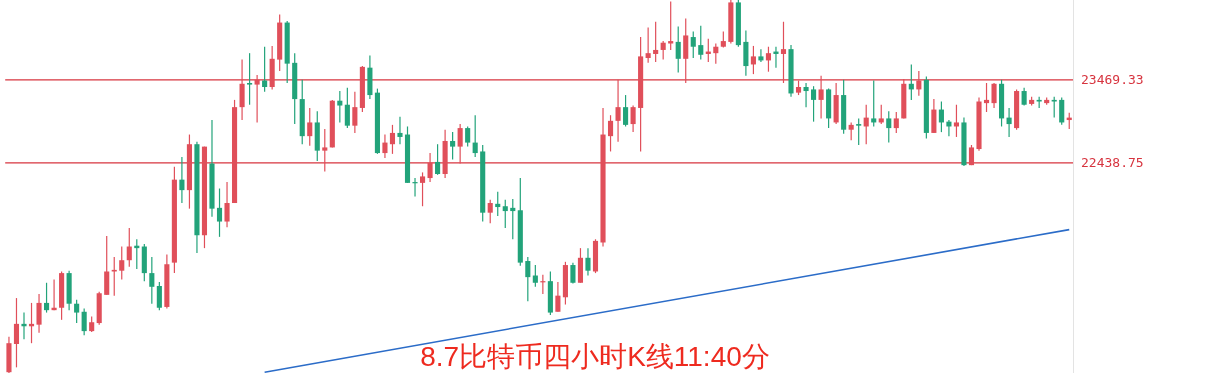  What do you see at coordinates (595, 356) in the screenshot?
I see `text: 8.7比特币四小时K线11:40分` at bounding box center [595, 356].